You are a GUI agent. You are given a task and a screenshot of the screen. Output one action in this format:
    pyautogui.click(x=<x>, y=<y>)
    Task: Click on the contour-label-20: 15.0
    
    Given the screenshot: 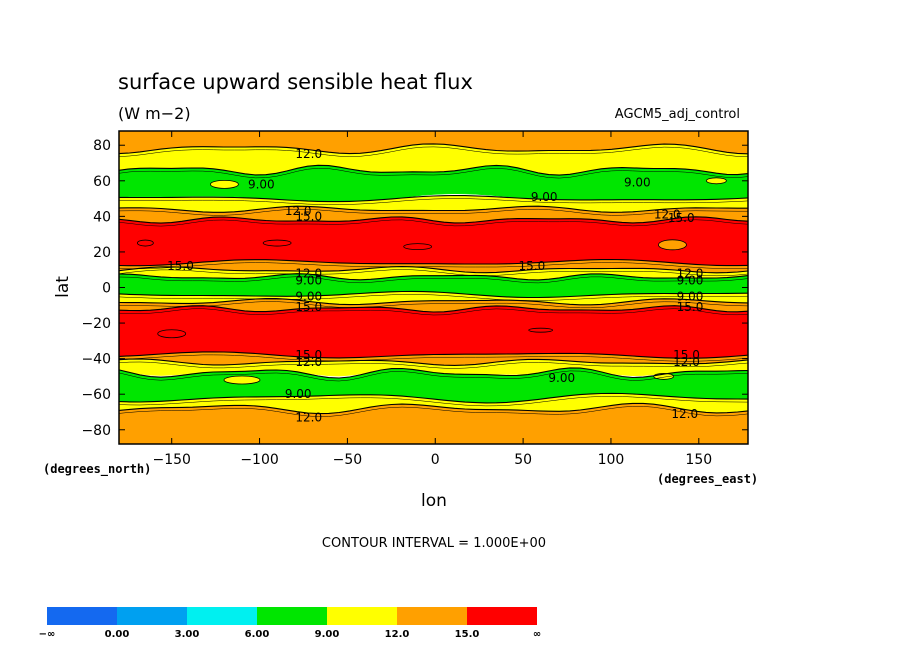 What is the action you would take?
    pyautogui.click(x=686, y=355)
    